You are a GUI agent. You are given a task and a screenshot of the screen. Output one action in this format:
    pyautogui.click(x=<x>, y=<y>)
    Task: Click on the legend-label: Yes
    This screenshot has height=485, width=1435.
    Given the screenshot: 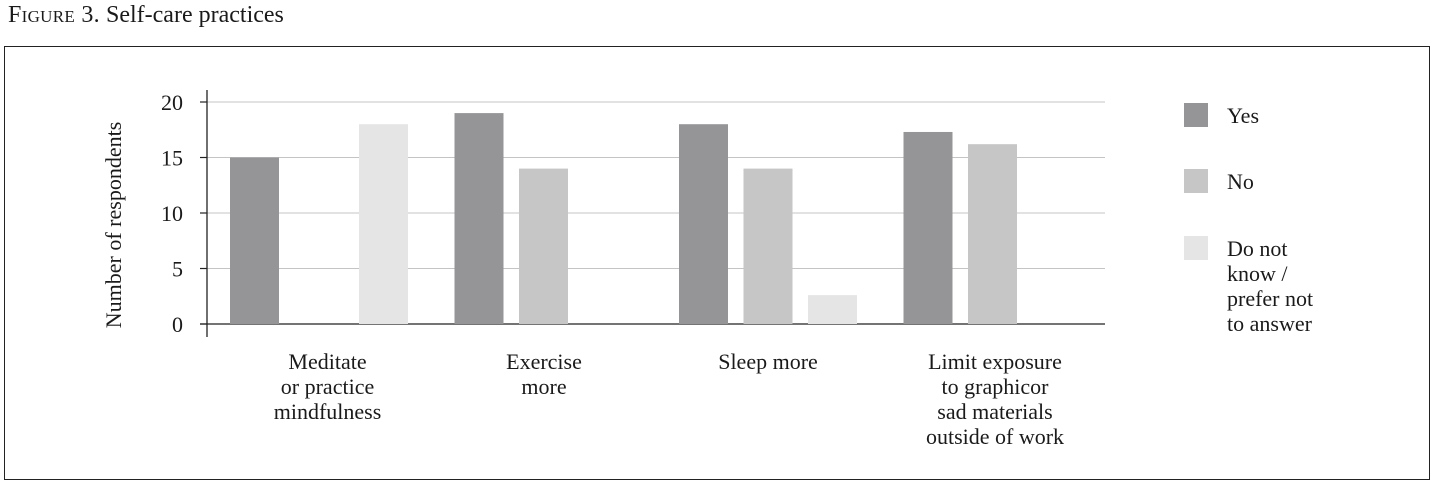 What is the action you would take?
    pyautogui.click(x=1243, y=115)
    